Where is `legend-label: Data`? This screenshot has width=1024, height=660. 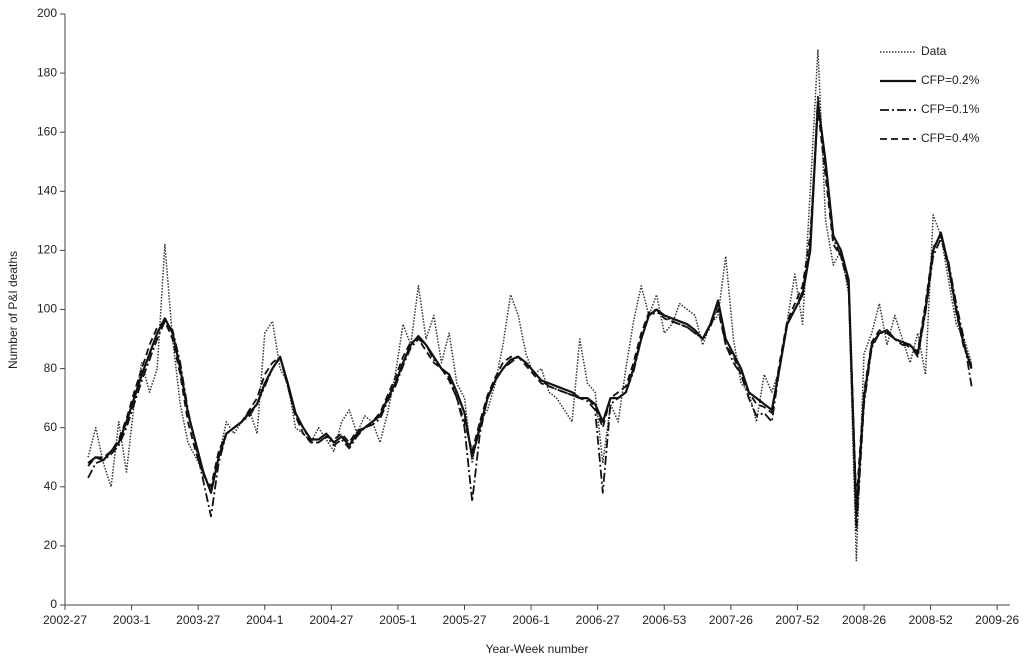
legend-label: Data is located at coordinates (934, 51).